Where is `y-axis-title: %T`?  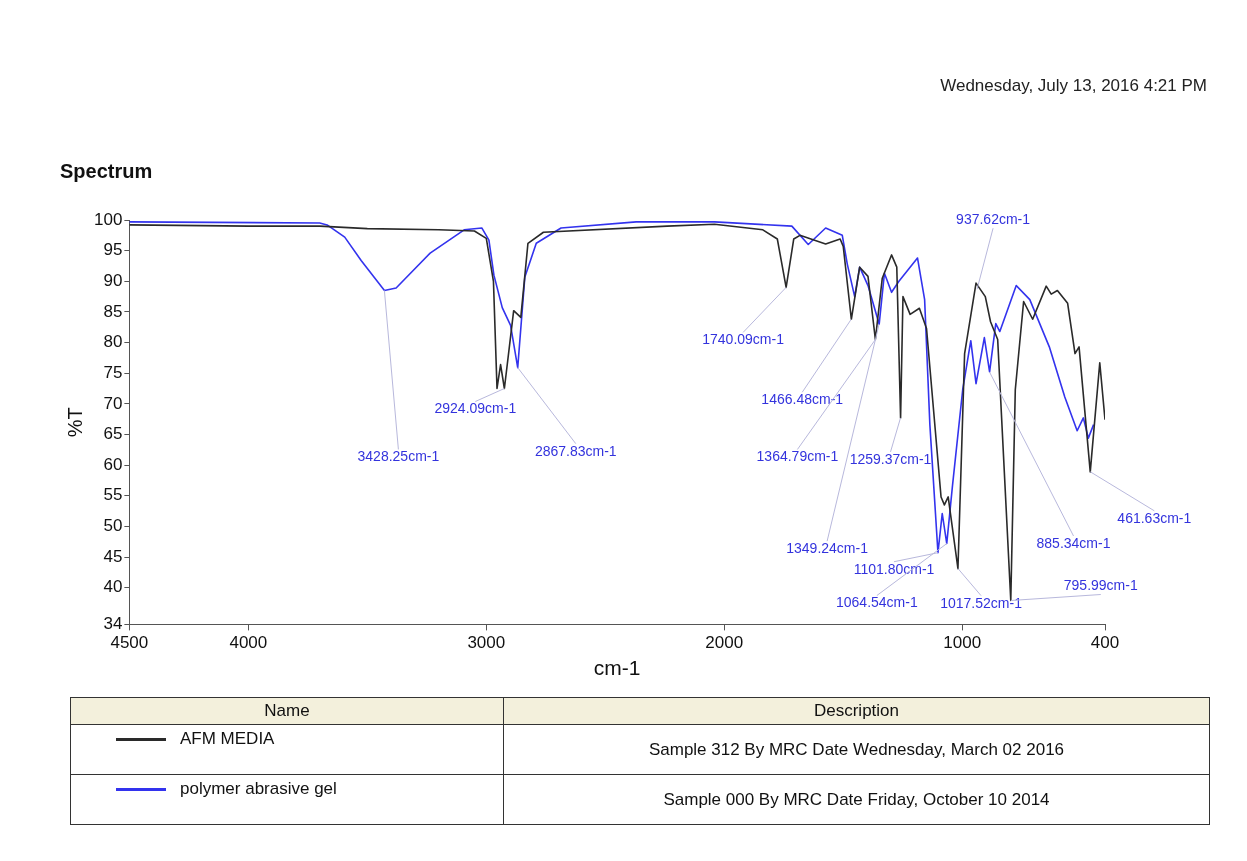 y-axis-title: %T is located at coordinates (74, 422).